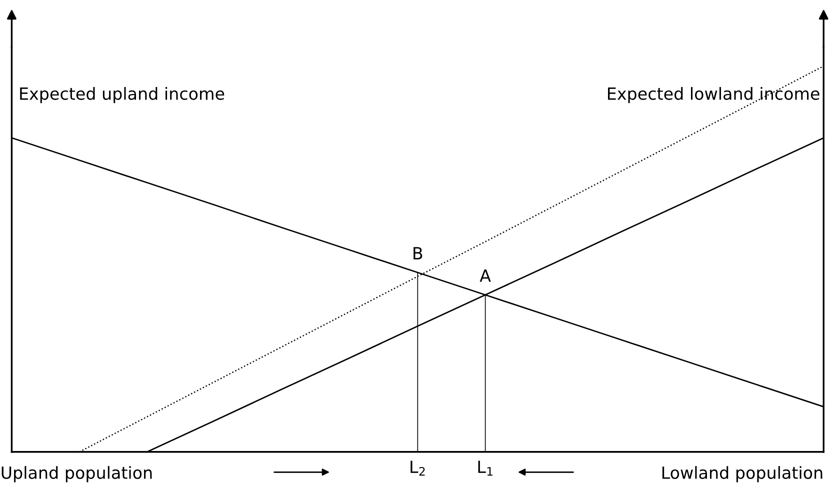 The width and height of the screenshot is (837, 488). I want to click on text: Lowland population, so click(742, 474).